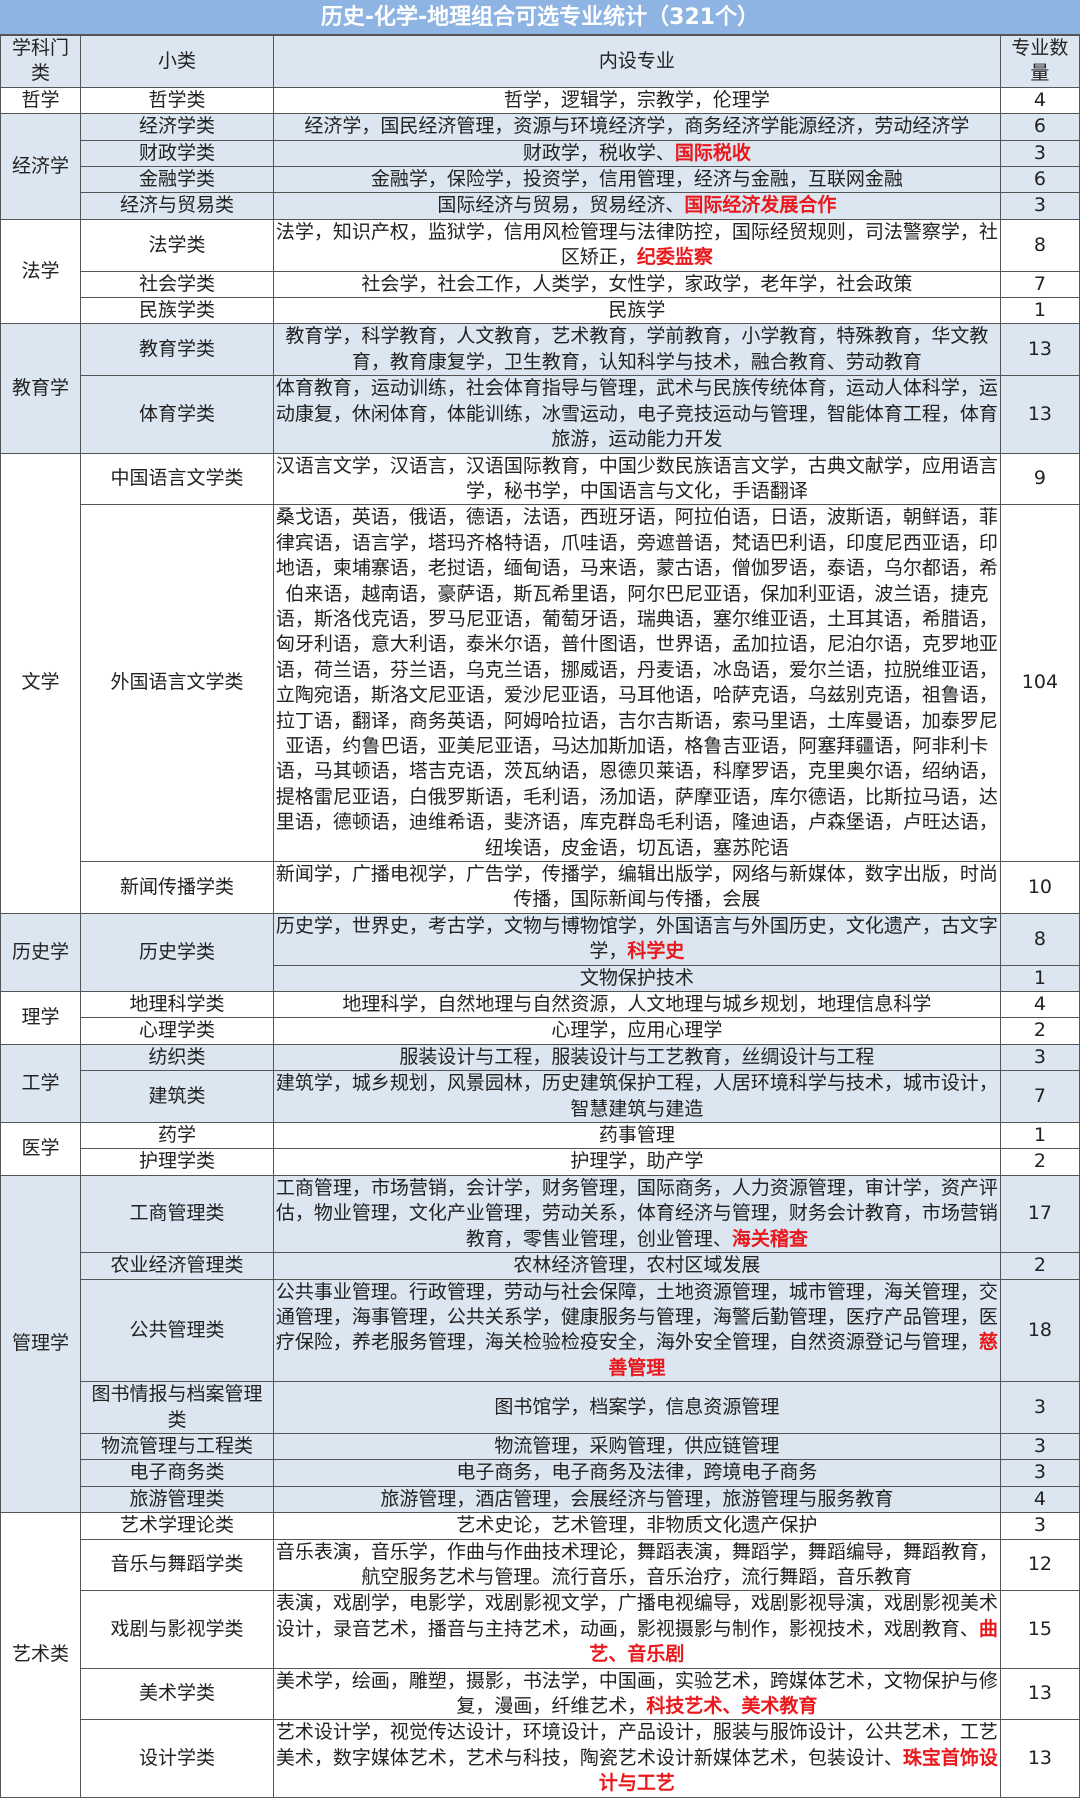  What do you see at coordinates (177, 1005) in the screenshot?
I see `subcategory-cell: 地理科学类` at bounding box center [177, 1005].